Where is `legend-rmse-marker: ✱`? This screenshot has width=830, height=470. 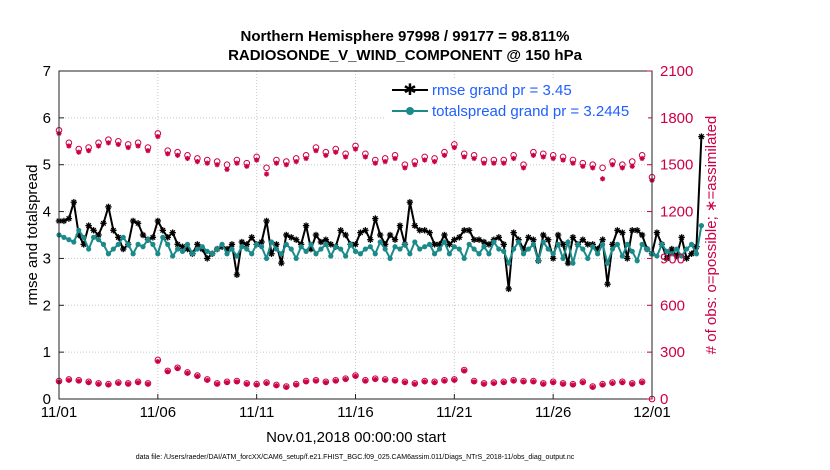 legend-rmse-marker: ✱ is located at coordinates (409, 89).